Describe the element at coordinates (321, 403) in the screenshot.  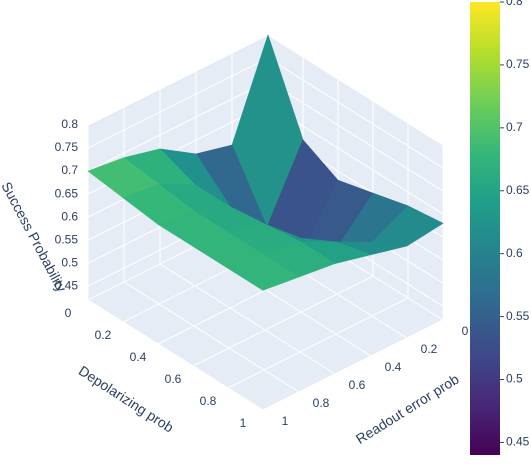
I see `x-tick-label: 0.8` at that location.